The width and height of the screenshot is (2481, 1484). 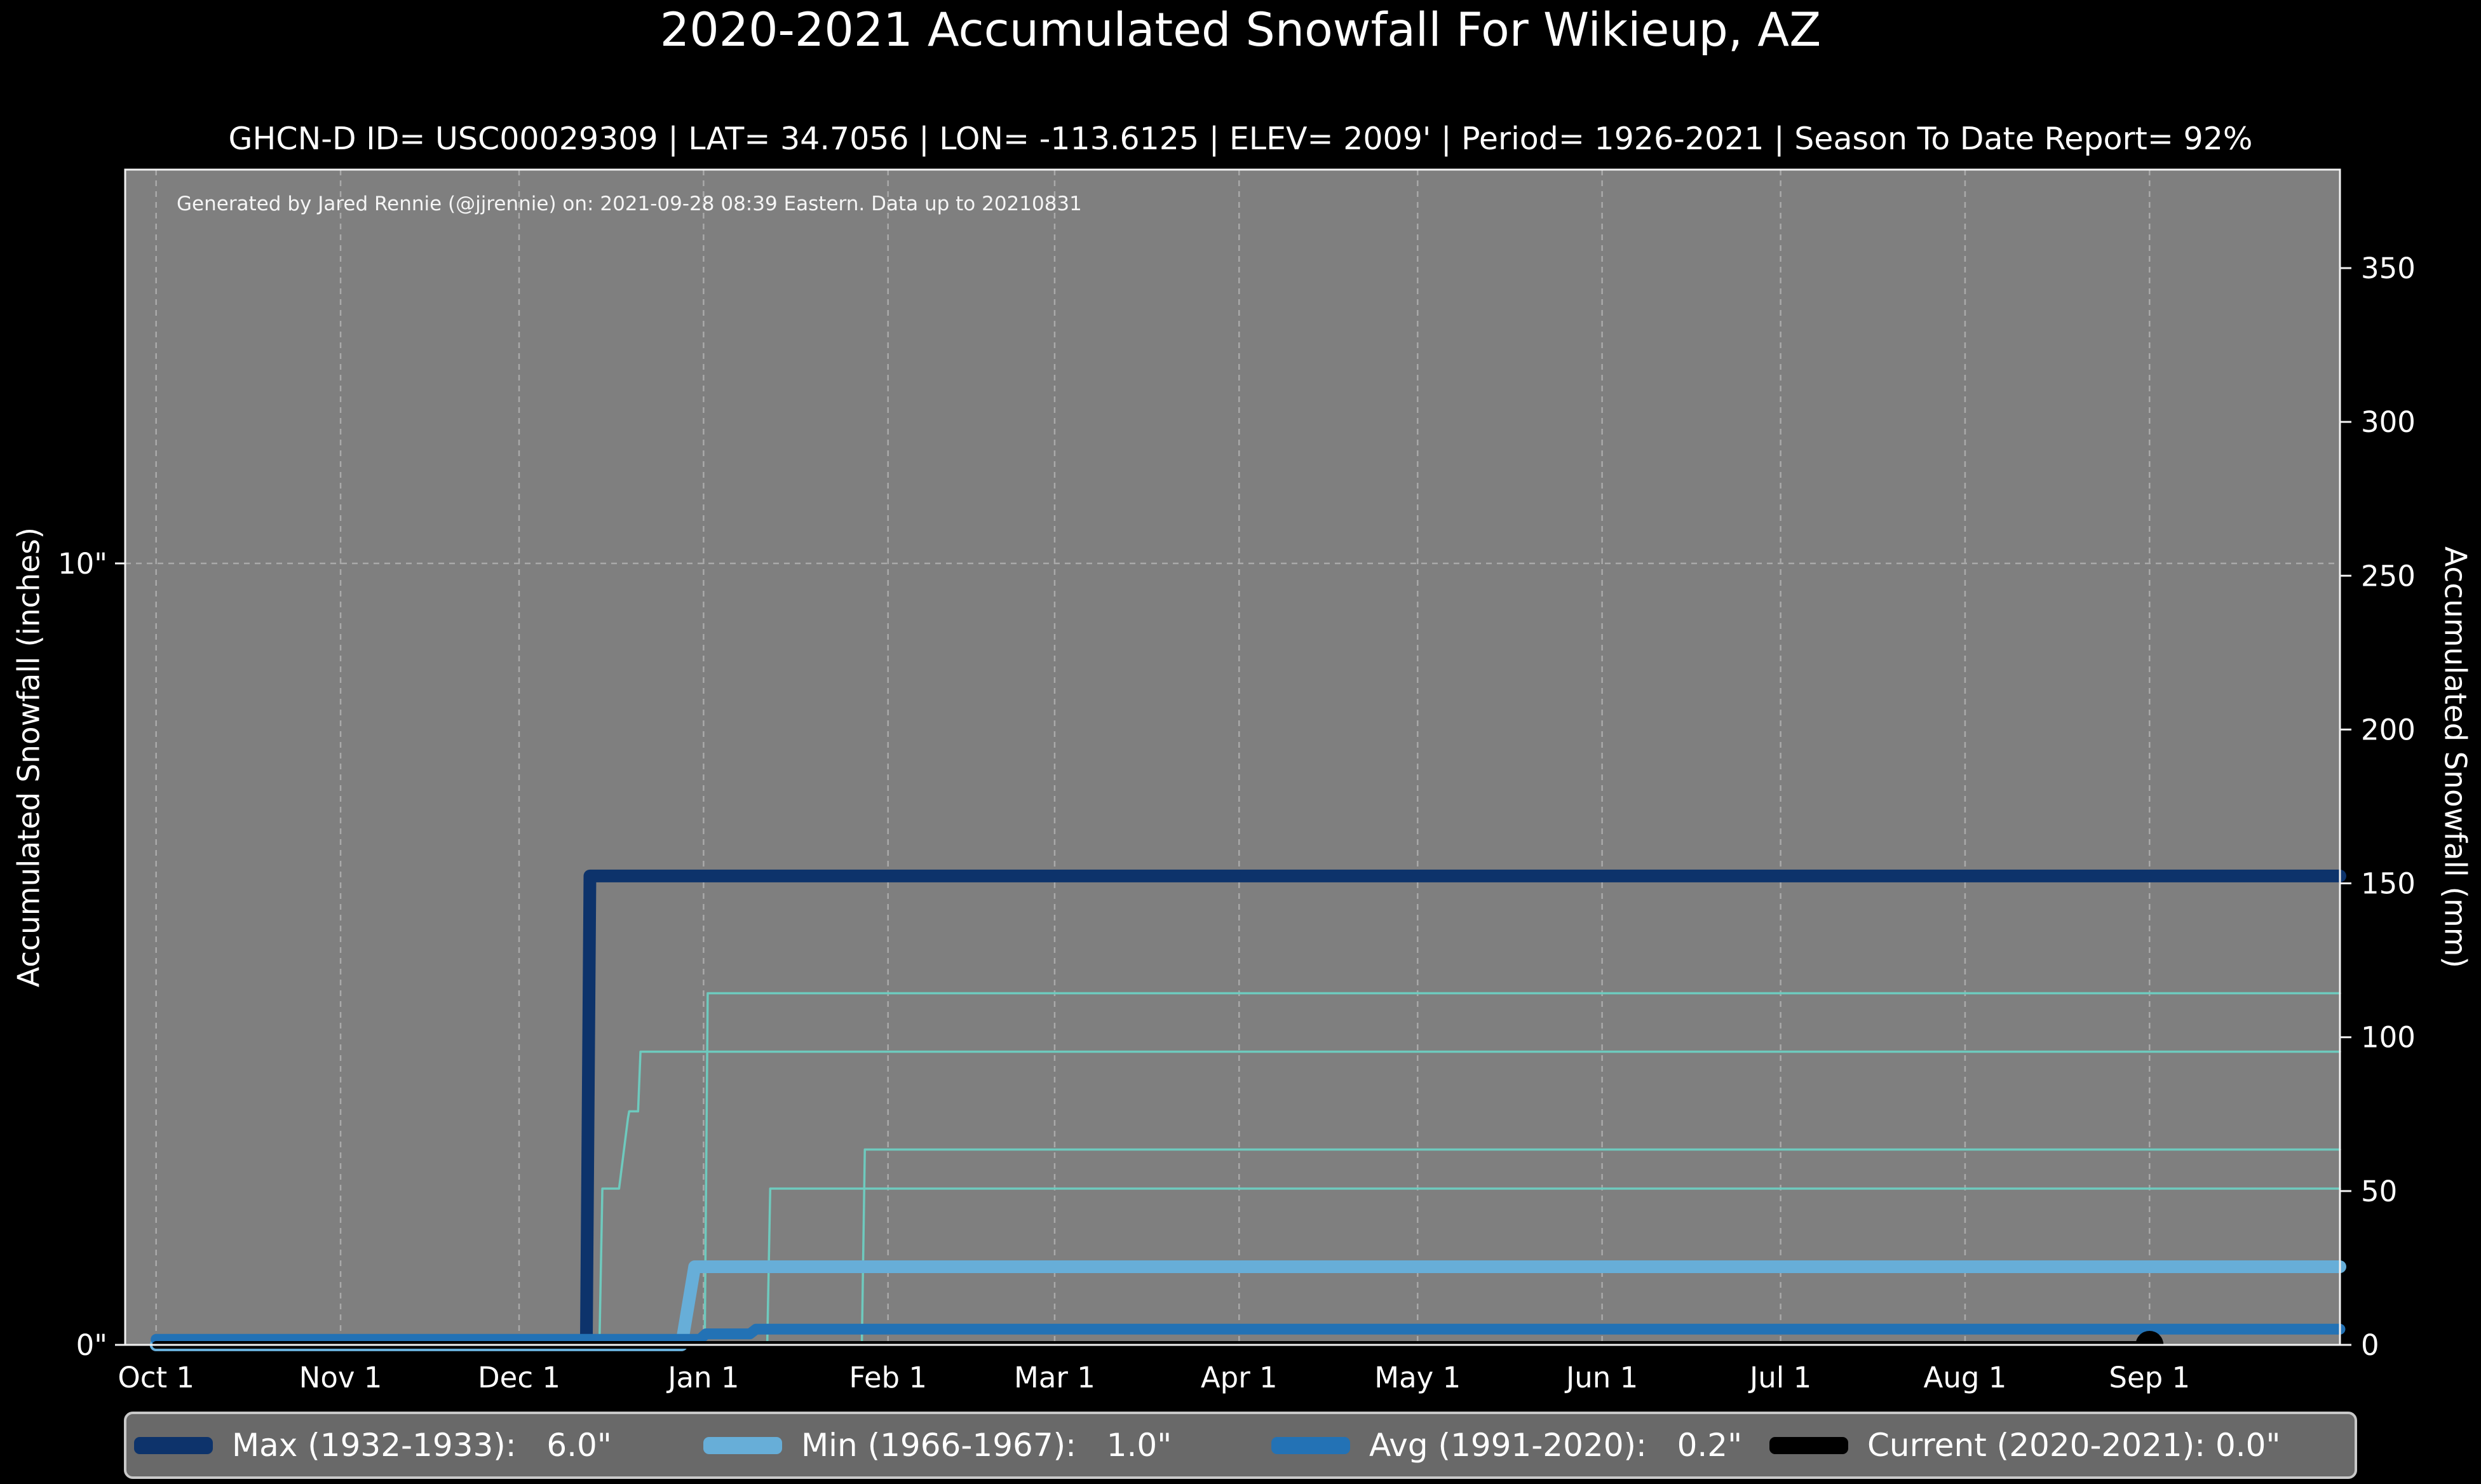 I want to click on x-tick-label: Jun 1, so click(x=1601, y=1378).